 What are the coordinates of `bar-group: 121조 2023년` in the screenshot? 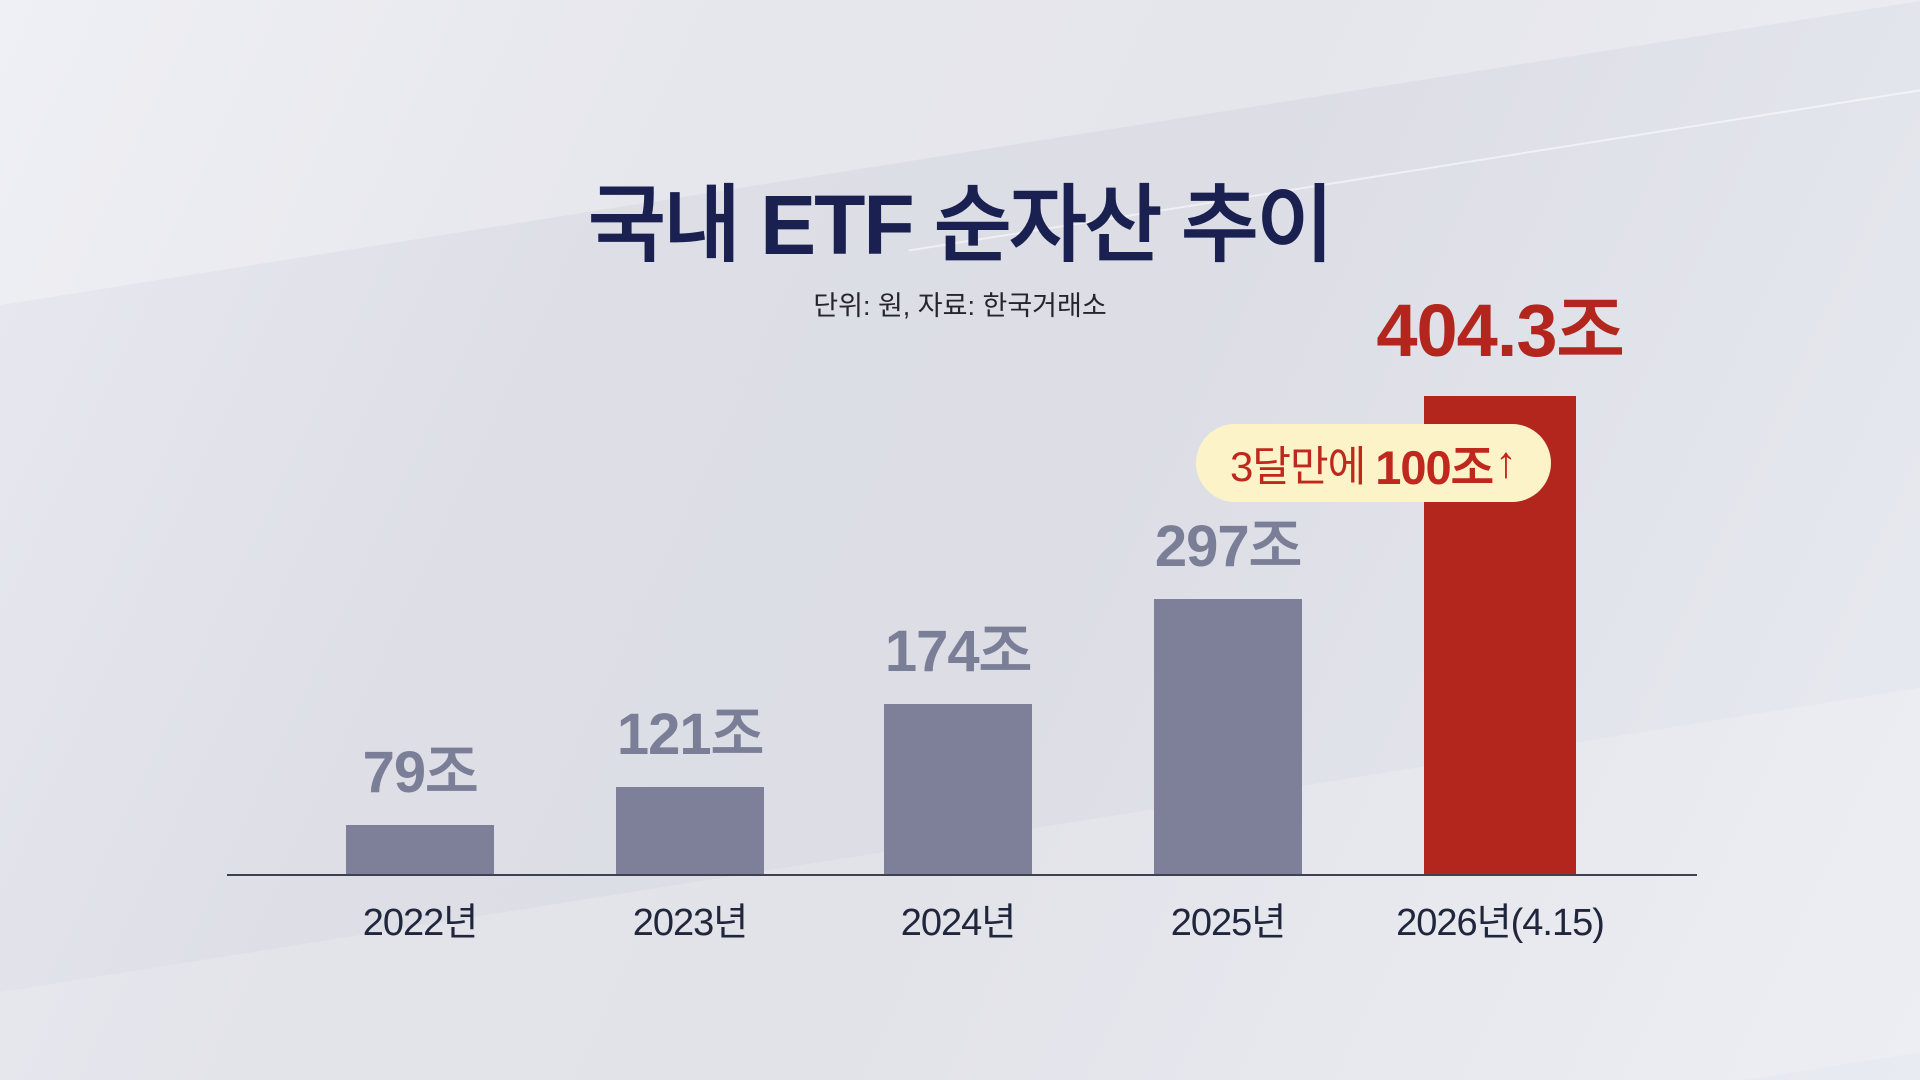 It's located at (690, 815).